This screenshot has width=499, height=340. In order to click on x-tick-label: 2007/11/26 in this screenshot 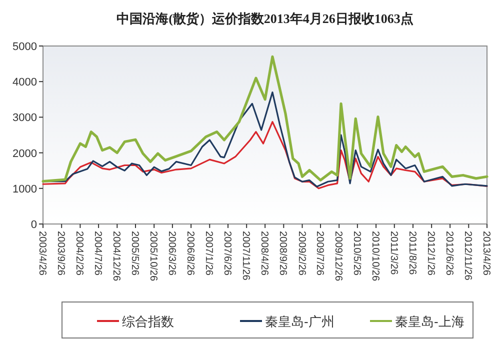, I will do `click(246, 256)`.